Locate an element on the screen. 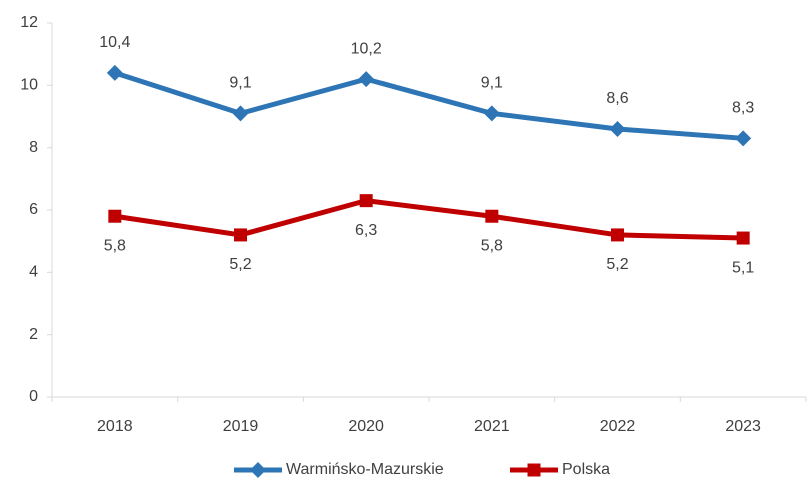  legend-label: Polska is located at coordinates (586, 469).